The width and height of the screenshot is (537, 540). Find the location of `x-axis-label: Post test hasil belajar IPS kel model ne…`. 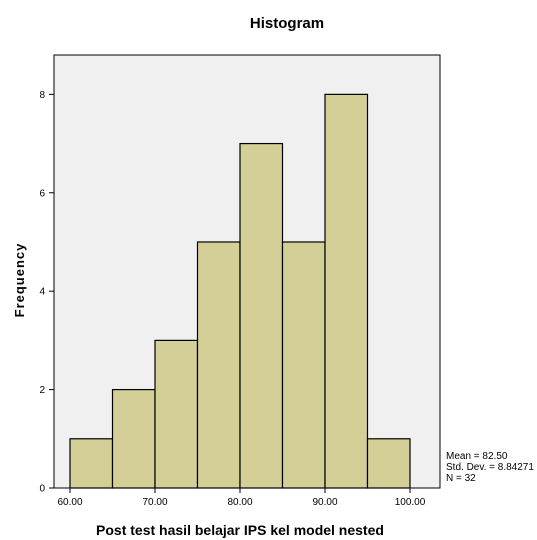

x-axis-label: Post test hasil belajar IPS kel model ne… is located at coordinates (240, 530).